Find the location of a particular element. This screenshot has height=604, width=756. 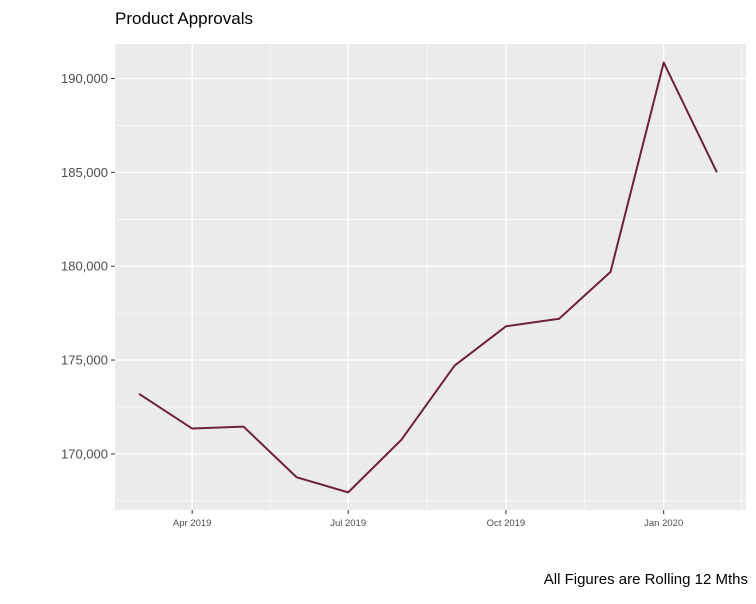

chart-title: Product Approvals is located at coordinates (184, 18).